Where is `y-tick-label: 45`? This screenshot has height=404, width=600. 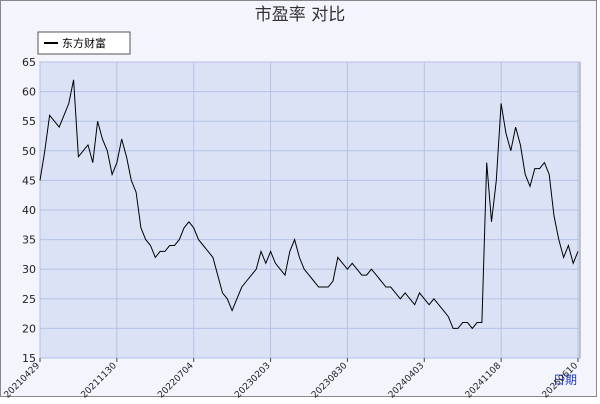
y-tick-label: 45 is located at coordinates (29, 180).